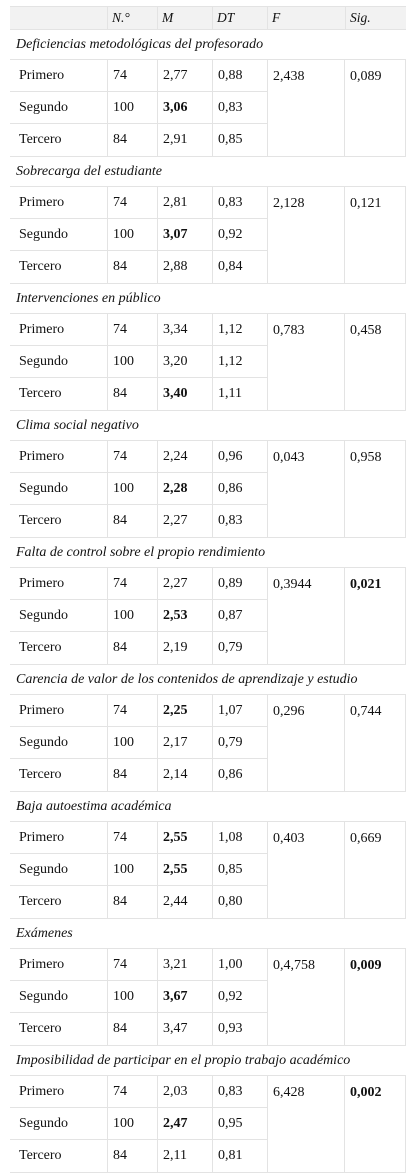 This screenshot has height=1173, width=417. Describe the element at coordinates (184, 648) in the screenshot. I see `row-mean: 2,19` at that location.